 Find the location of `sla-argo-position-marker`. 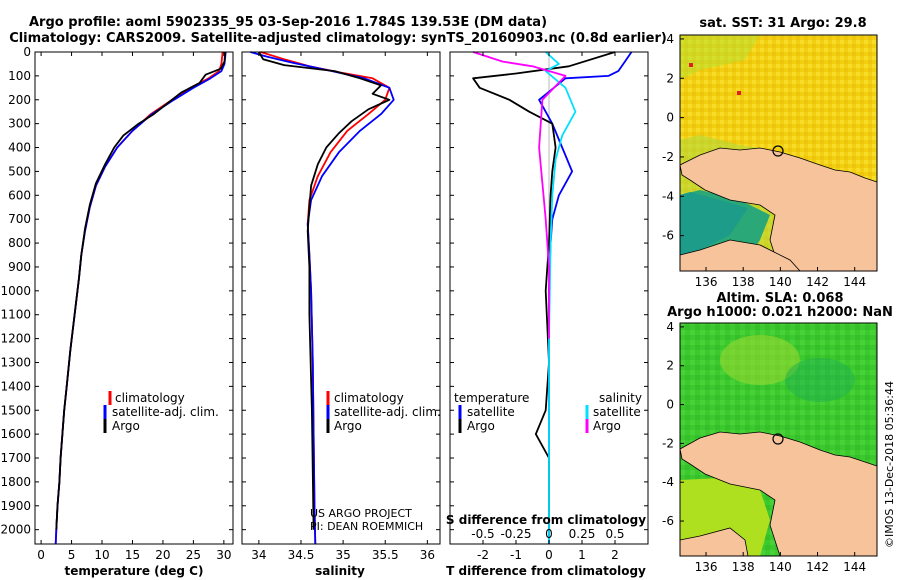

sla-argo-position-marker is located at coordinates (778, 439).